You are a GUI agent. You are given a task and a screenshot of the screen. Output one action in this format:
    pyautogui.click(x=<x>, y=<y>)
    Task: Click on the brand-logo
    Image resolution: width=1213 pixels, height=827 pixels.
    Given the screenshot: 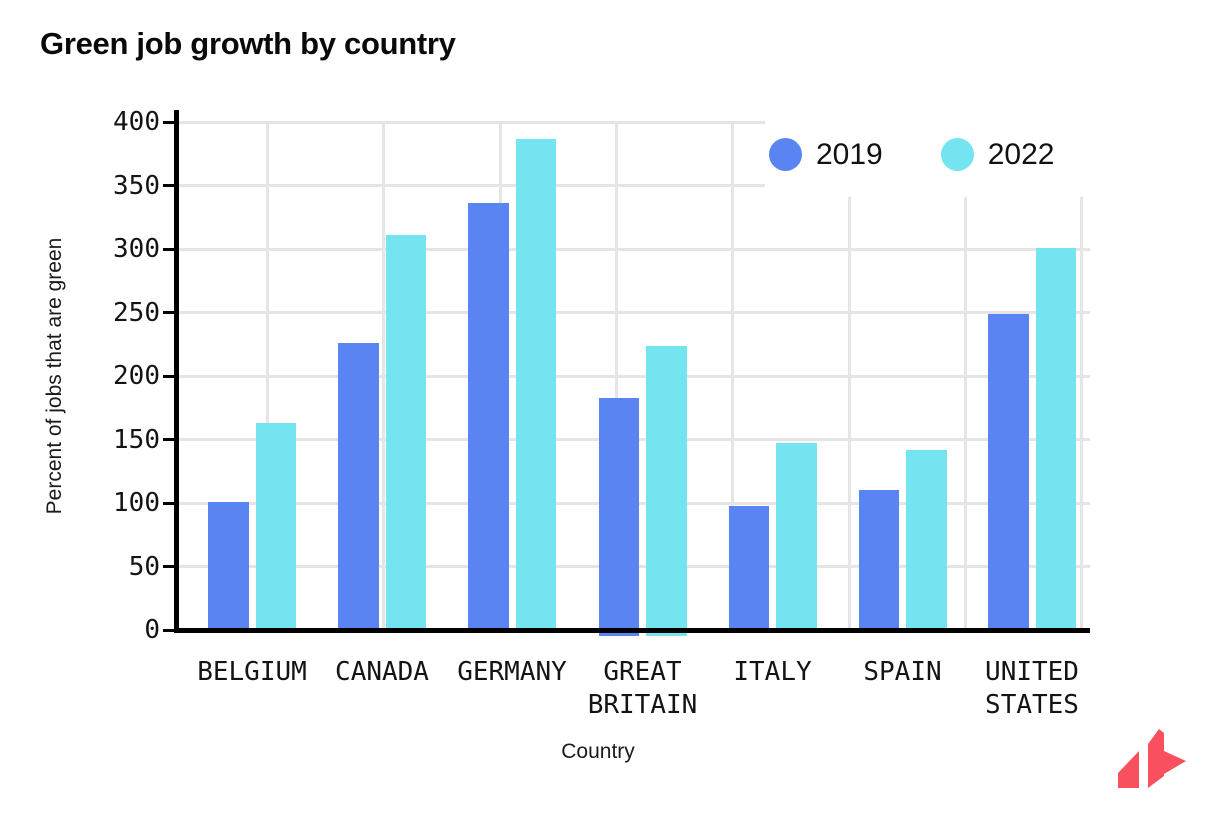 What is the action you would take?
    pyautogui.click(x=1152, y=758)
    